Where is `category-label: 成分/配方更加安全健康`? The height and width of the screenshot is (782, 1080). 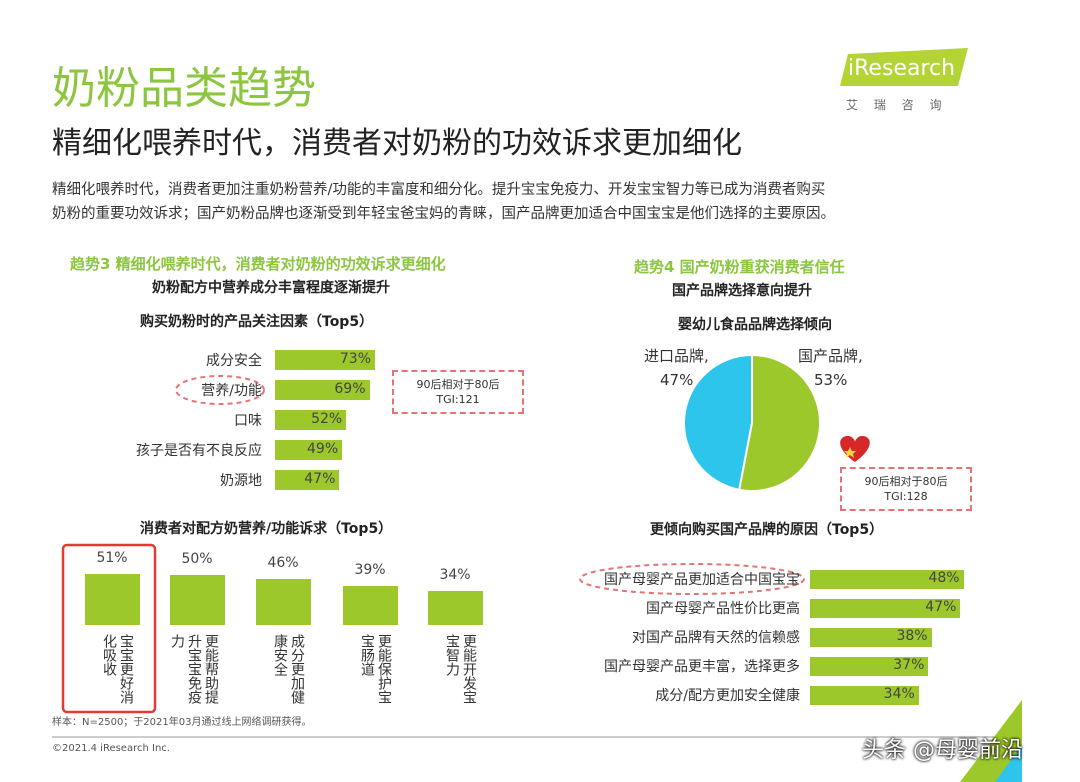
category-label: 成分/配方更加安全健康 is located at coordinates (727, 696).